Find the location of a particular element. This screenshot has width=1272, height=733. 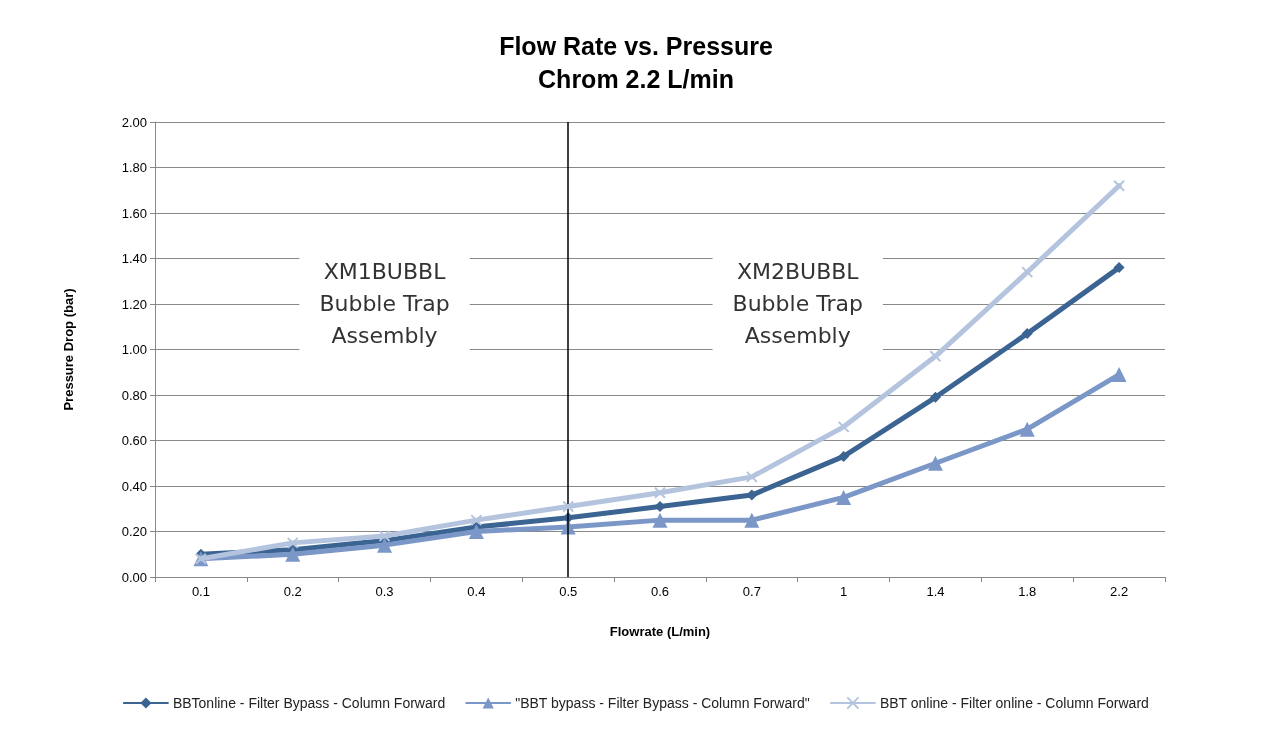

x-tick-label: 0.2 is located at coordinates (292, 591).